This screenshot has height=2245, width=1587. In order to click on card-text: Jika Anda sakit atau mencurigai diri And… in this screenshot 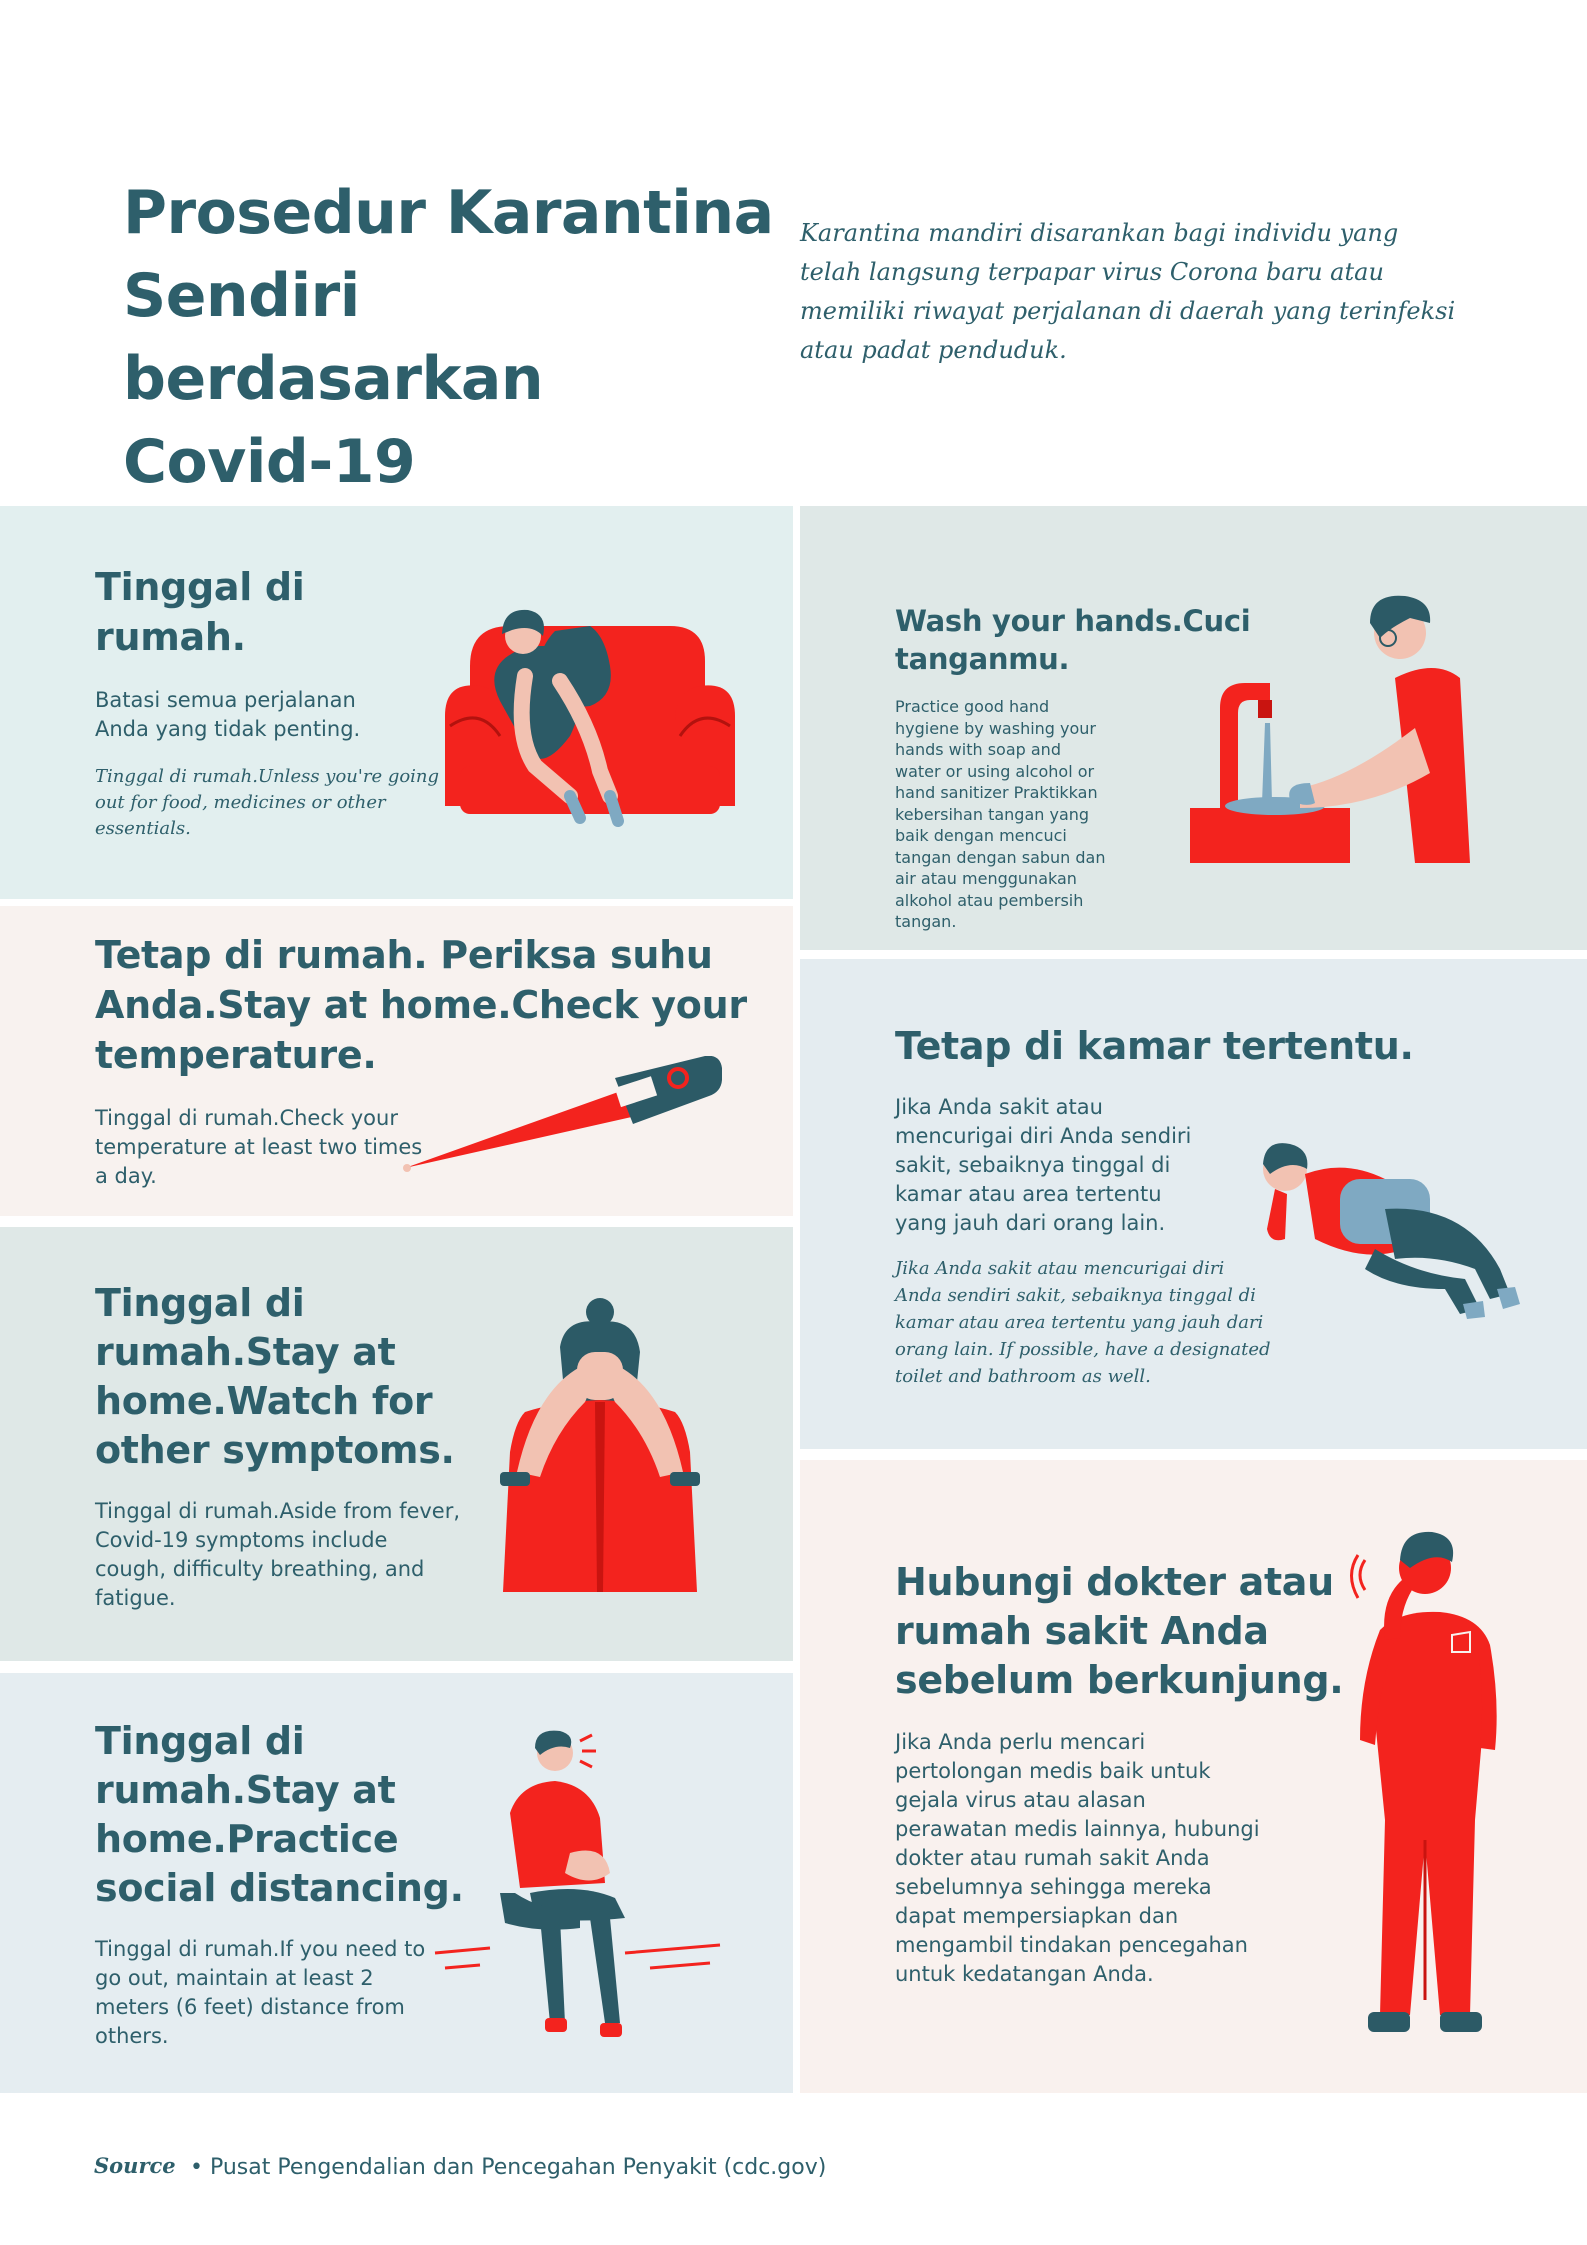, I will do `click(1043, 1165)`.